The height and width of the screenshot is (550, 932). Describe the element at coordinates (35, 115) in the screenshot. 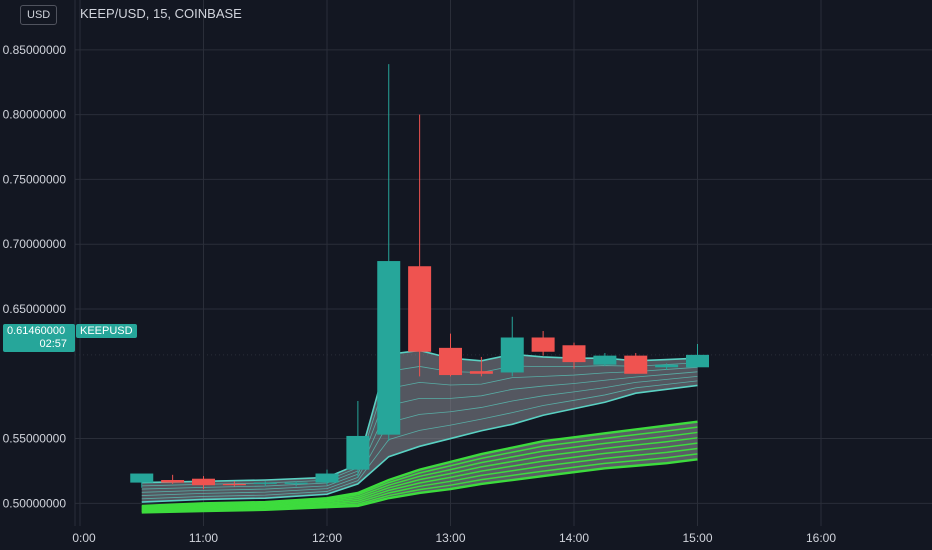

I see `y-tick-label: 0.80000000` at that location.